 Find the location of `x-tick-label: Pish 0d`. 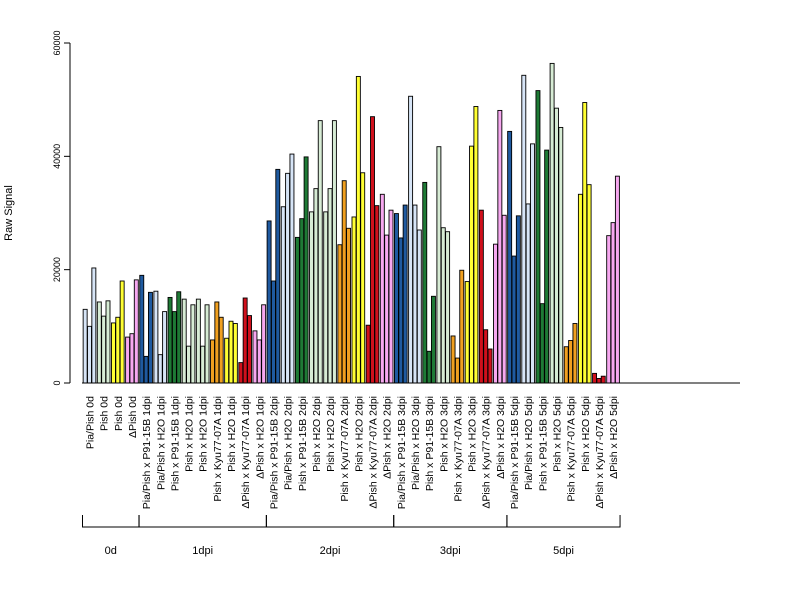

x-tick-label: Pish 0d is located at coordinates (119, 413).